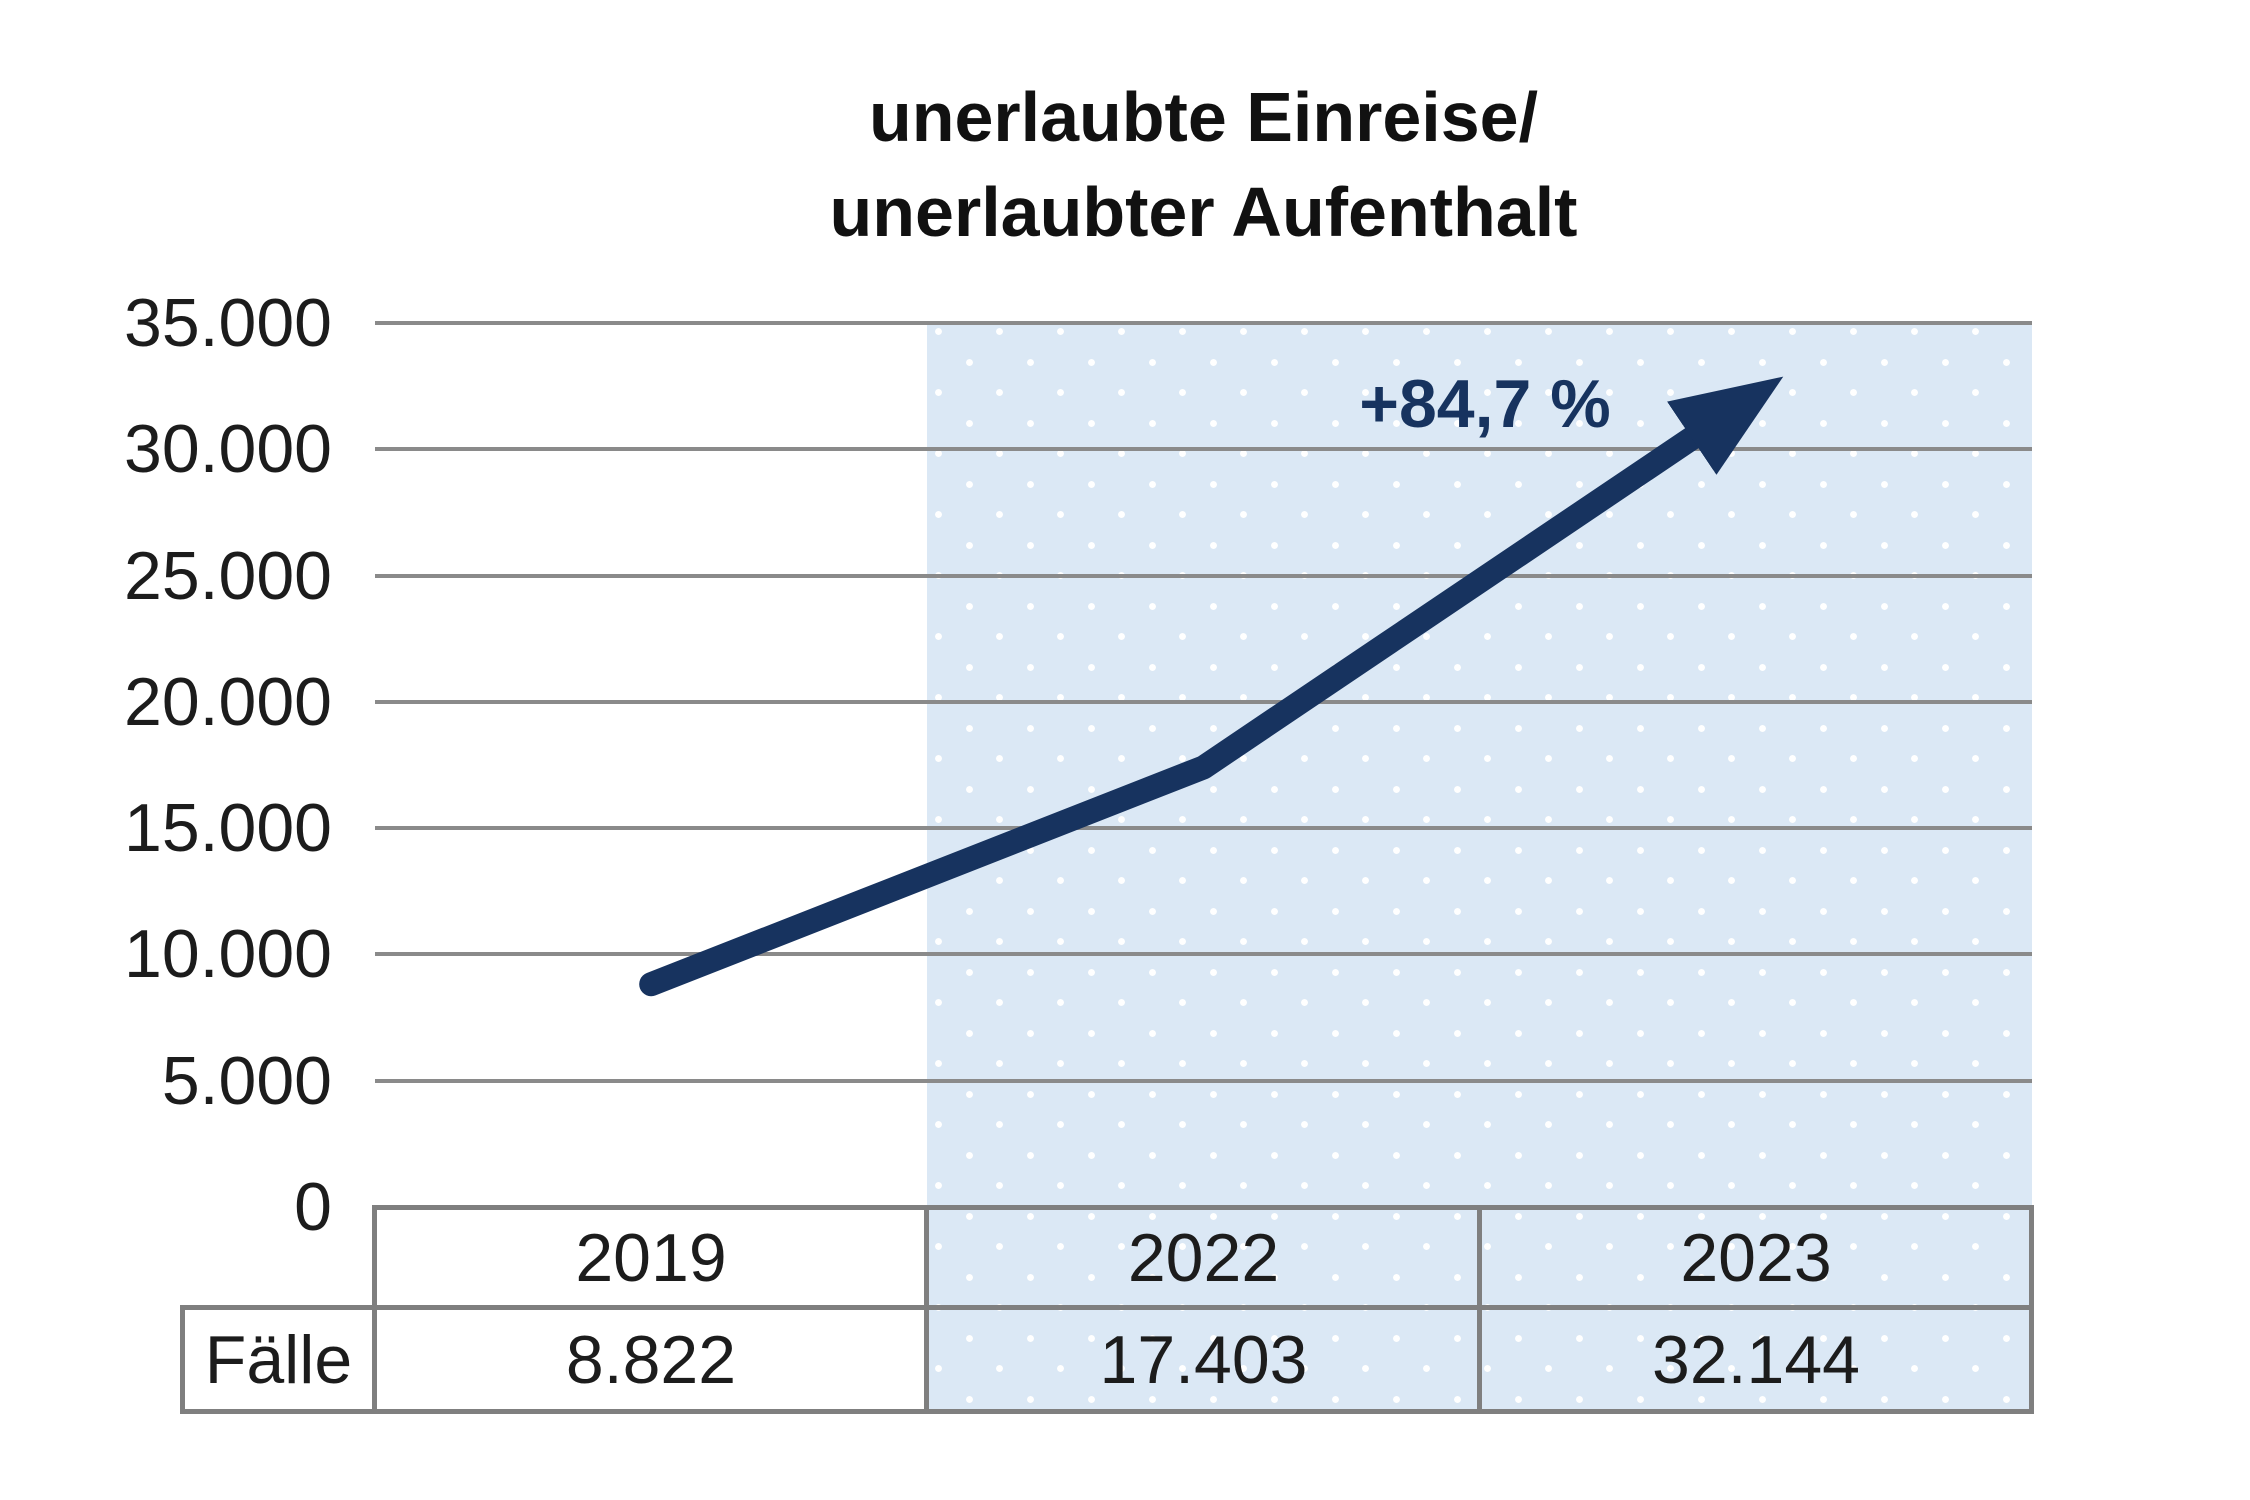  I want to click on table-border-right, so click(2031, 1309).